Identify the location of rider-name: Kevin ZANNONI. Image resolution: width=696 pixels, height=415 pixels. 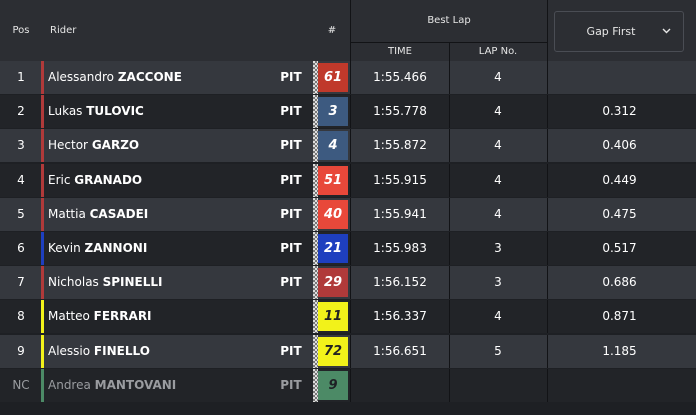
(97, 248).